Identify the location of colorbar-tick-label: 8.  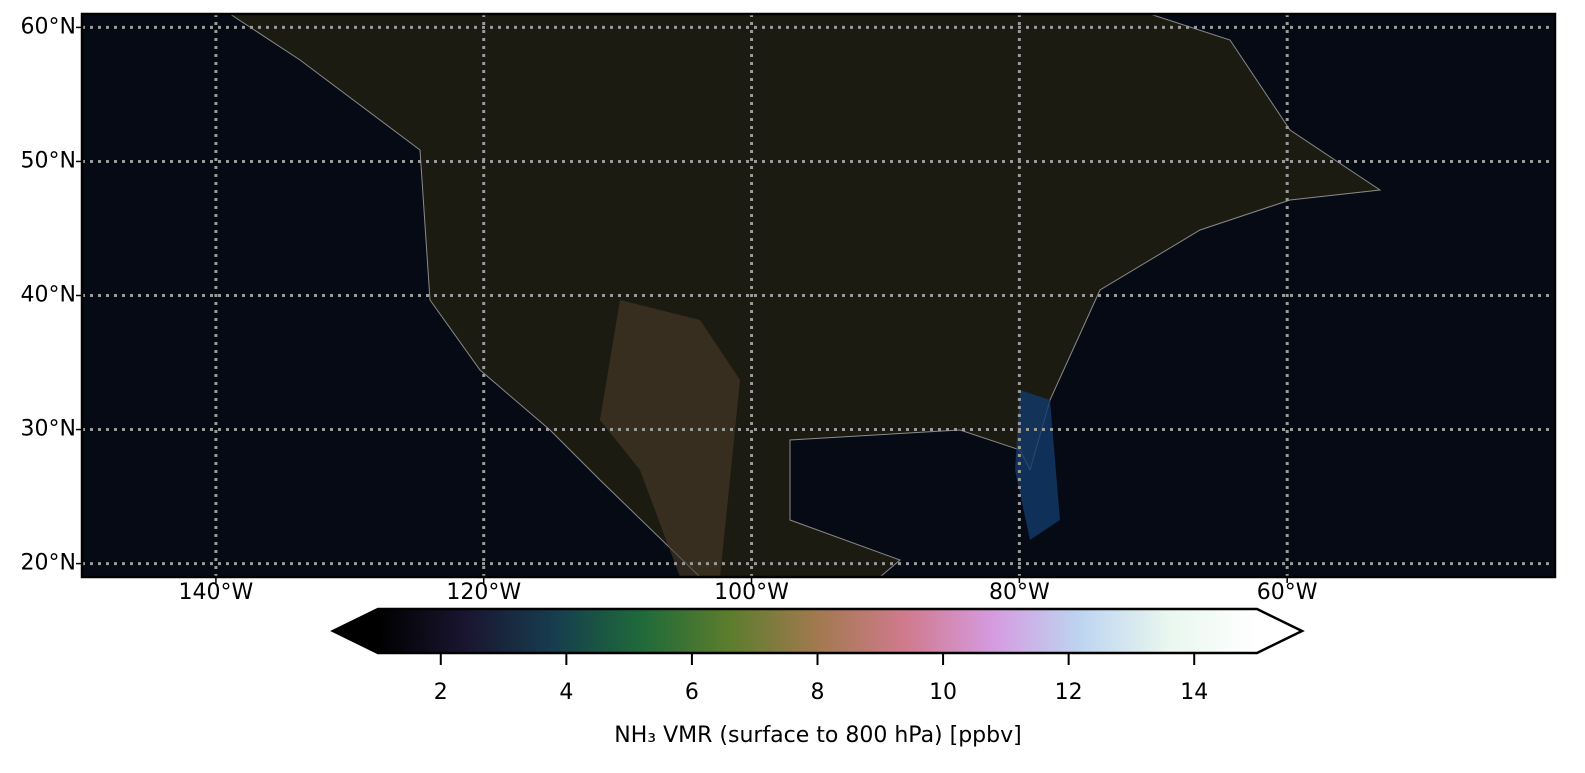
(818, 692).